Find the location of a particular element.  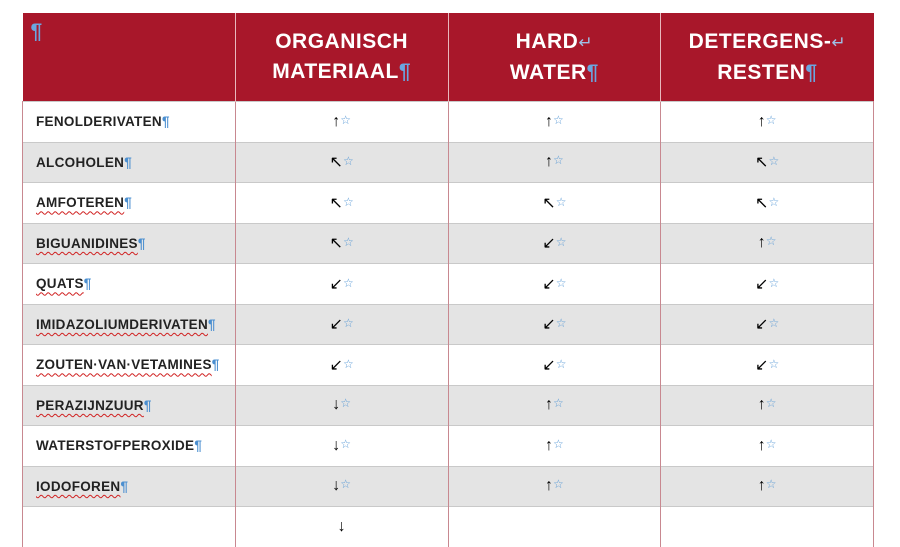

table-row: IMIDAZOLIUMDERIVATEN¶ ↙☆ ↙☆ ↙☆ is located at coordinates (448, 324).